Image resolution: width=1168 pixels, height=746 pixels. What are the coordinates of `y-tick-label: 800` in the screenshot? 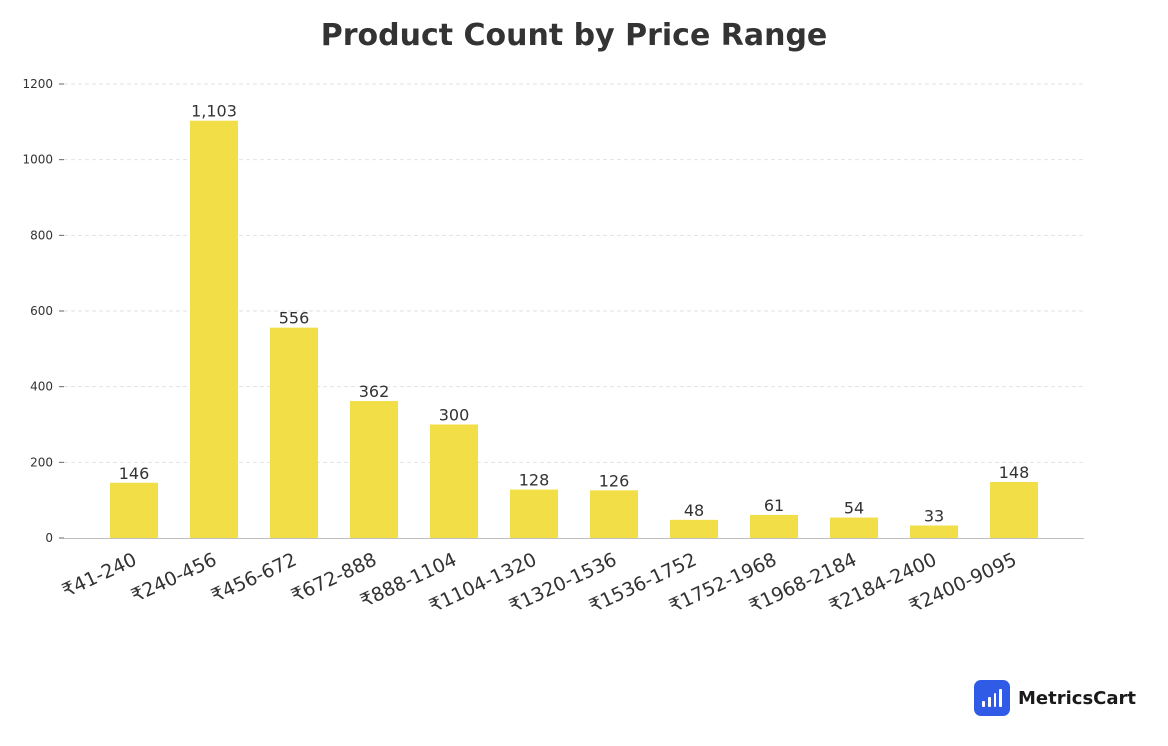 It's located at (41, 235).